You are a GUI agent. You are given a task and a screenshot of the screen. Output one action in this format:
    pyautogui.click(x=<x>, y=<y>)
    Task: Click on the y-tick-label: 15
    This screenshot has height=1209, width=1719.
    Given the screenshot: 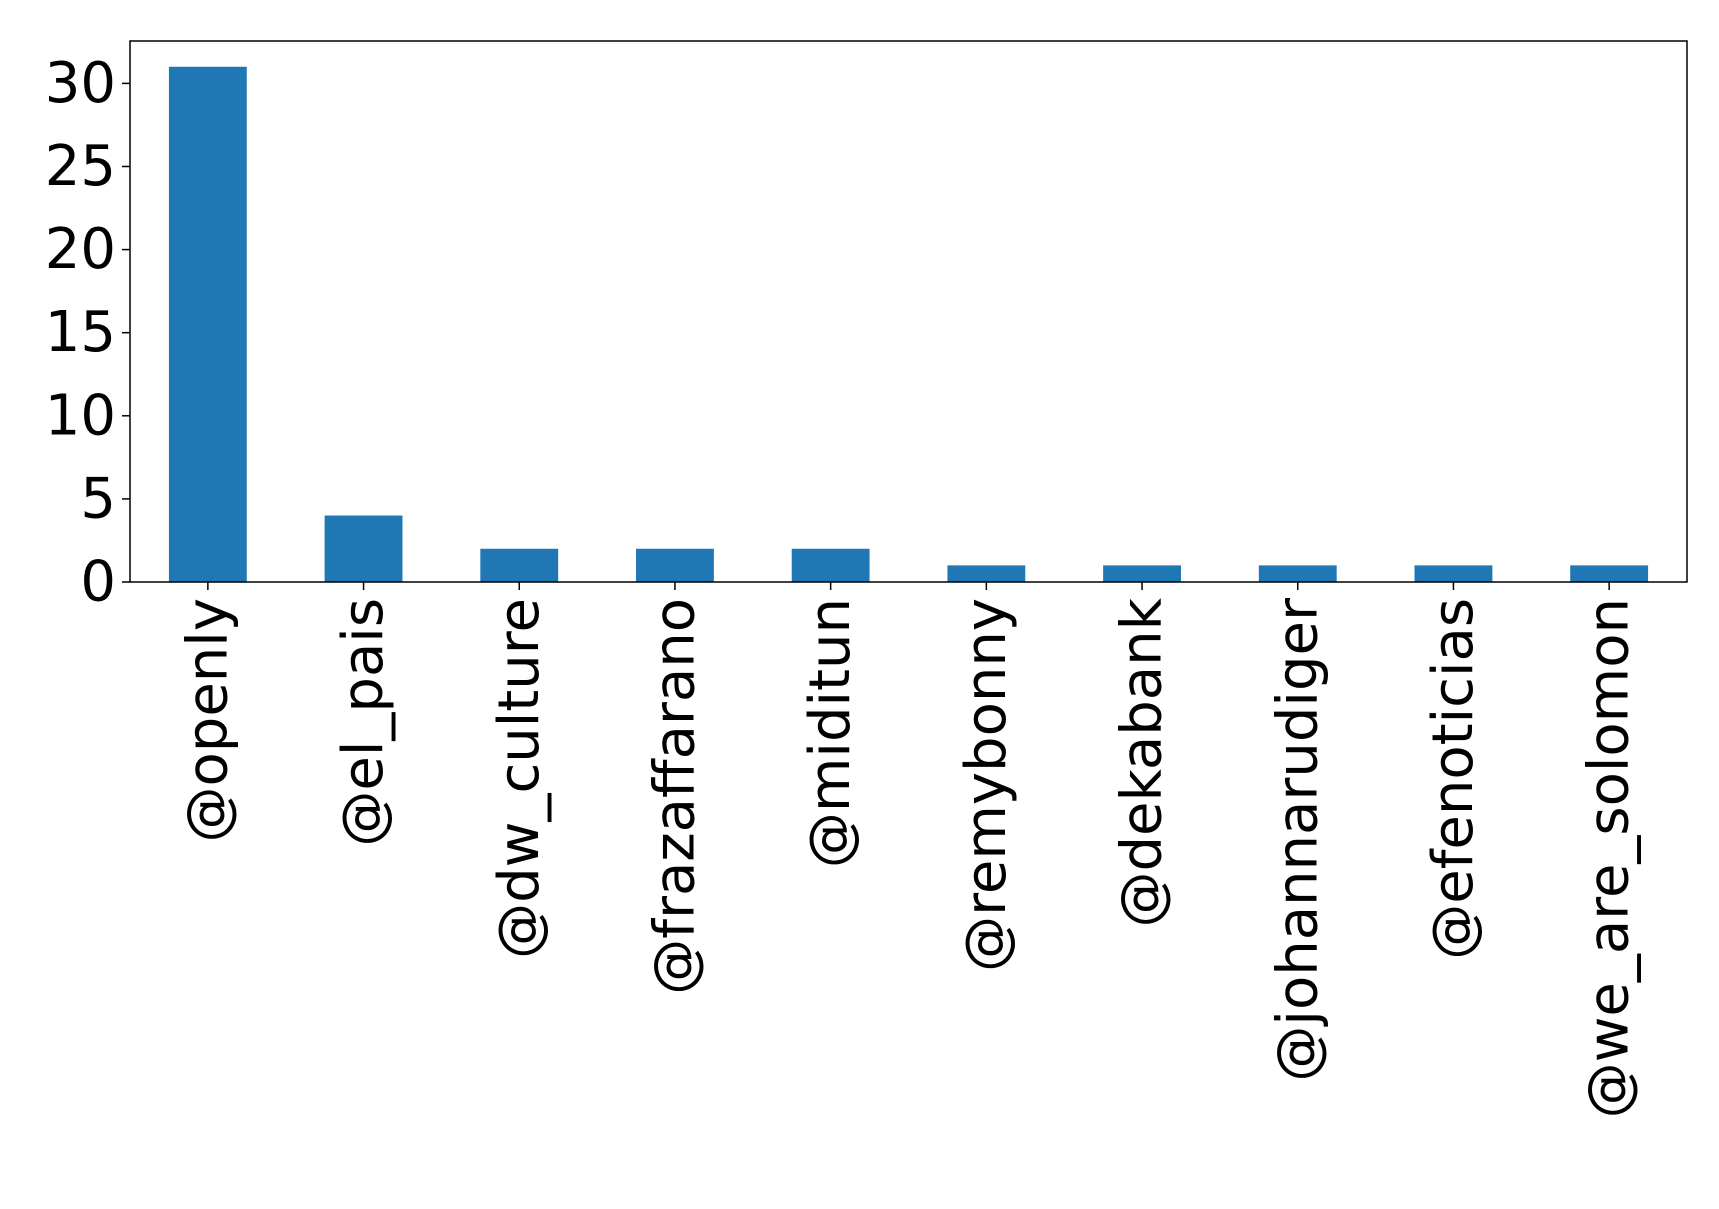 What is the action you would take?
    pyautogui.click(x=80, y=332)
    